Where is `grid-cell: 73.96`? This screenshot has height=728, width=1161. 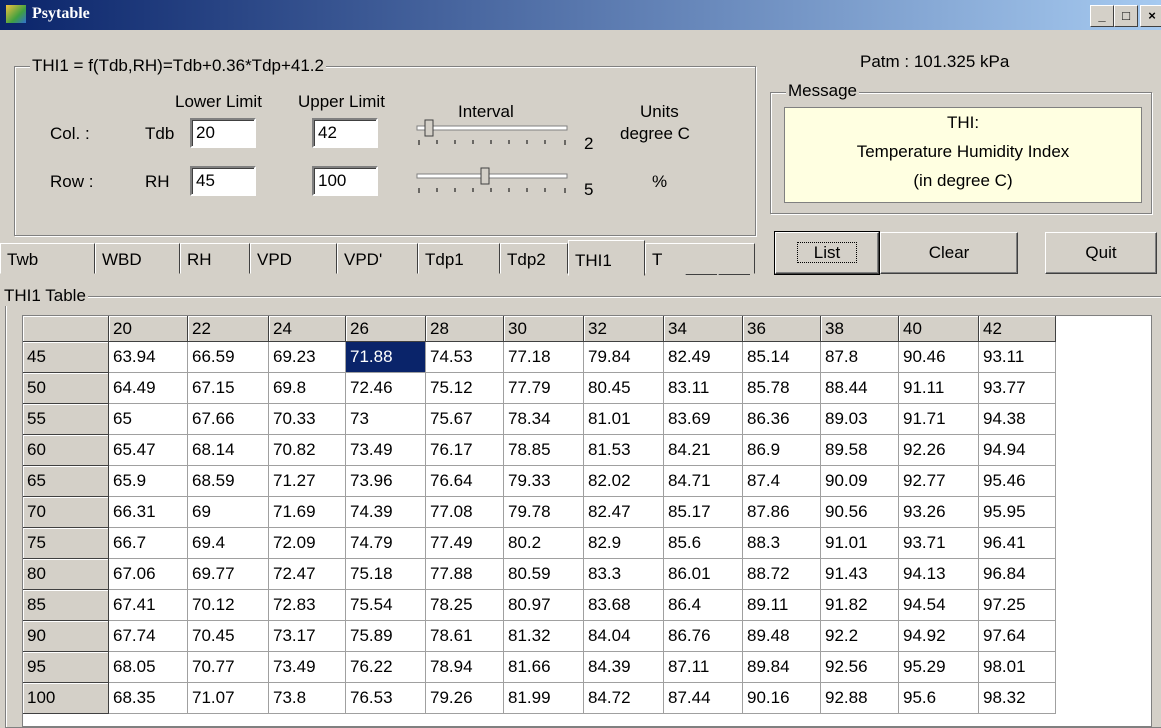 grid-cell: 73.96 is located at coordinates (386, 481).